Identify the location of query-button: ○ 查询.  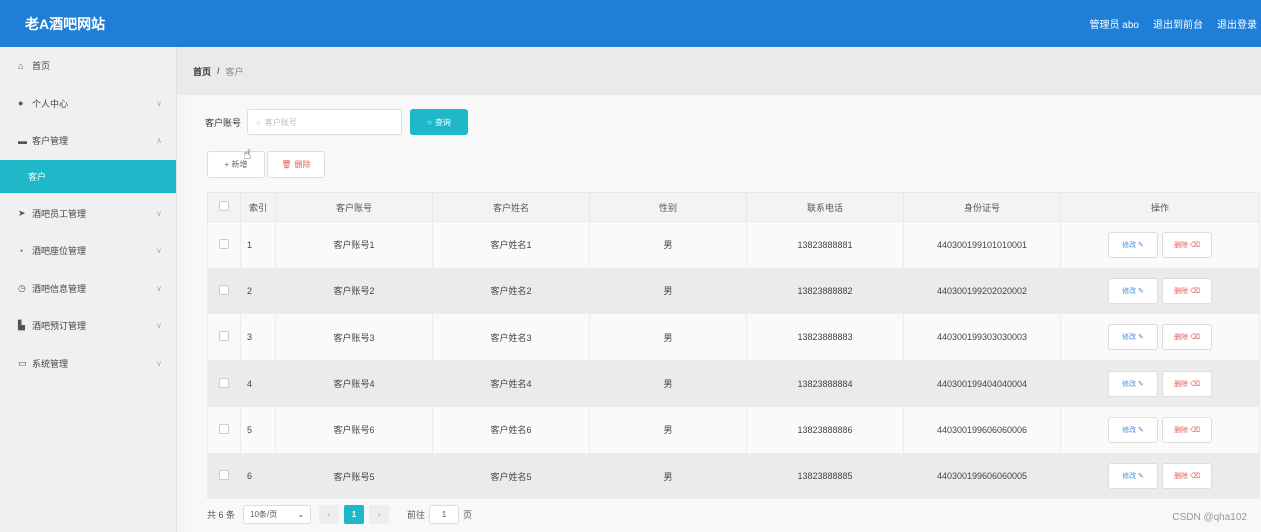
(439, 122).